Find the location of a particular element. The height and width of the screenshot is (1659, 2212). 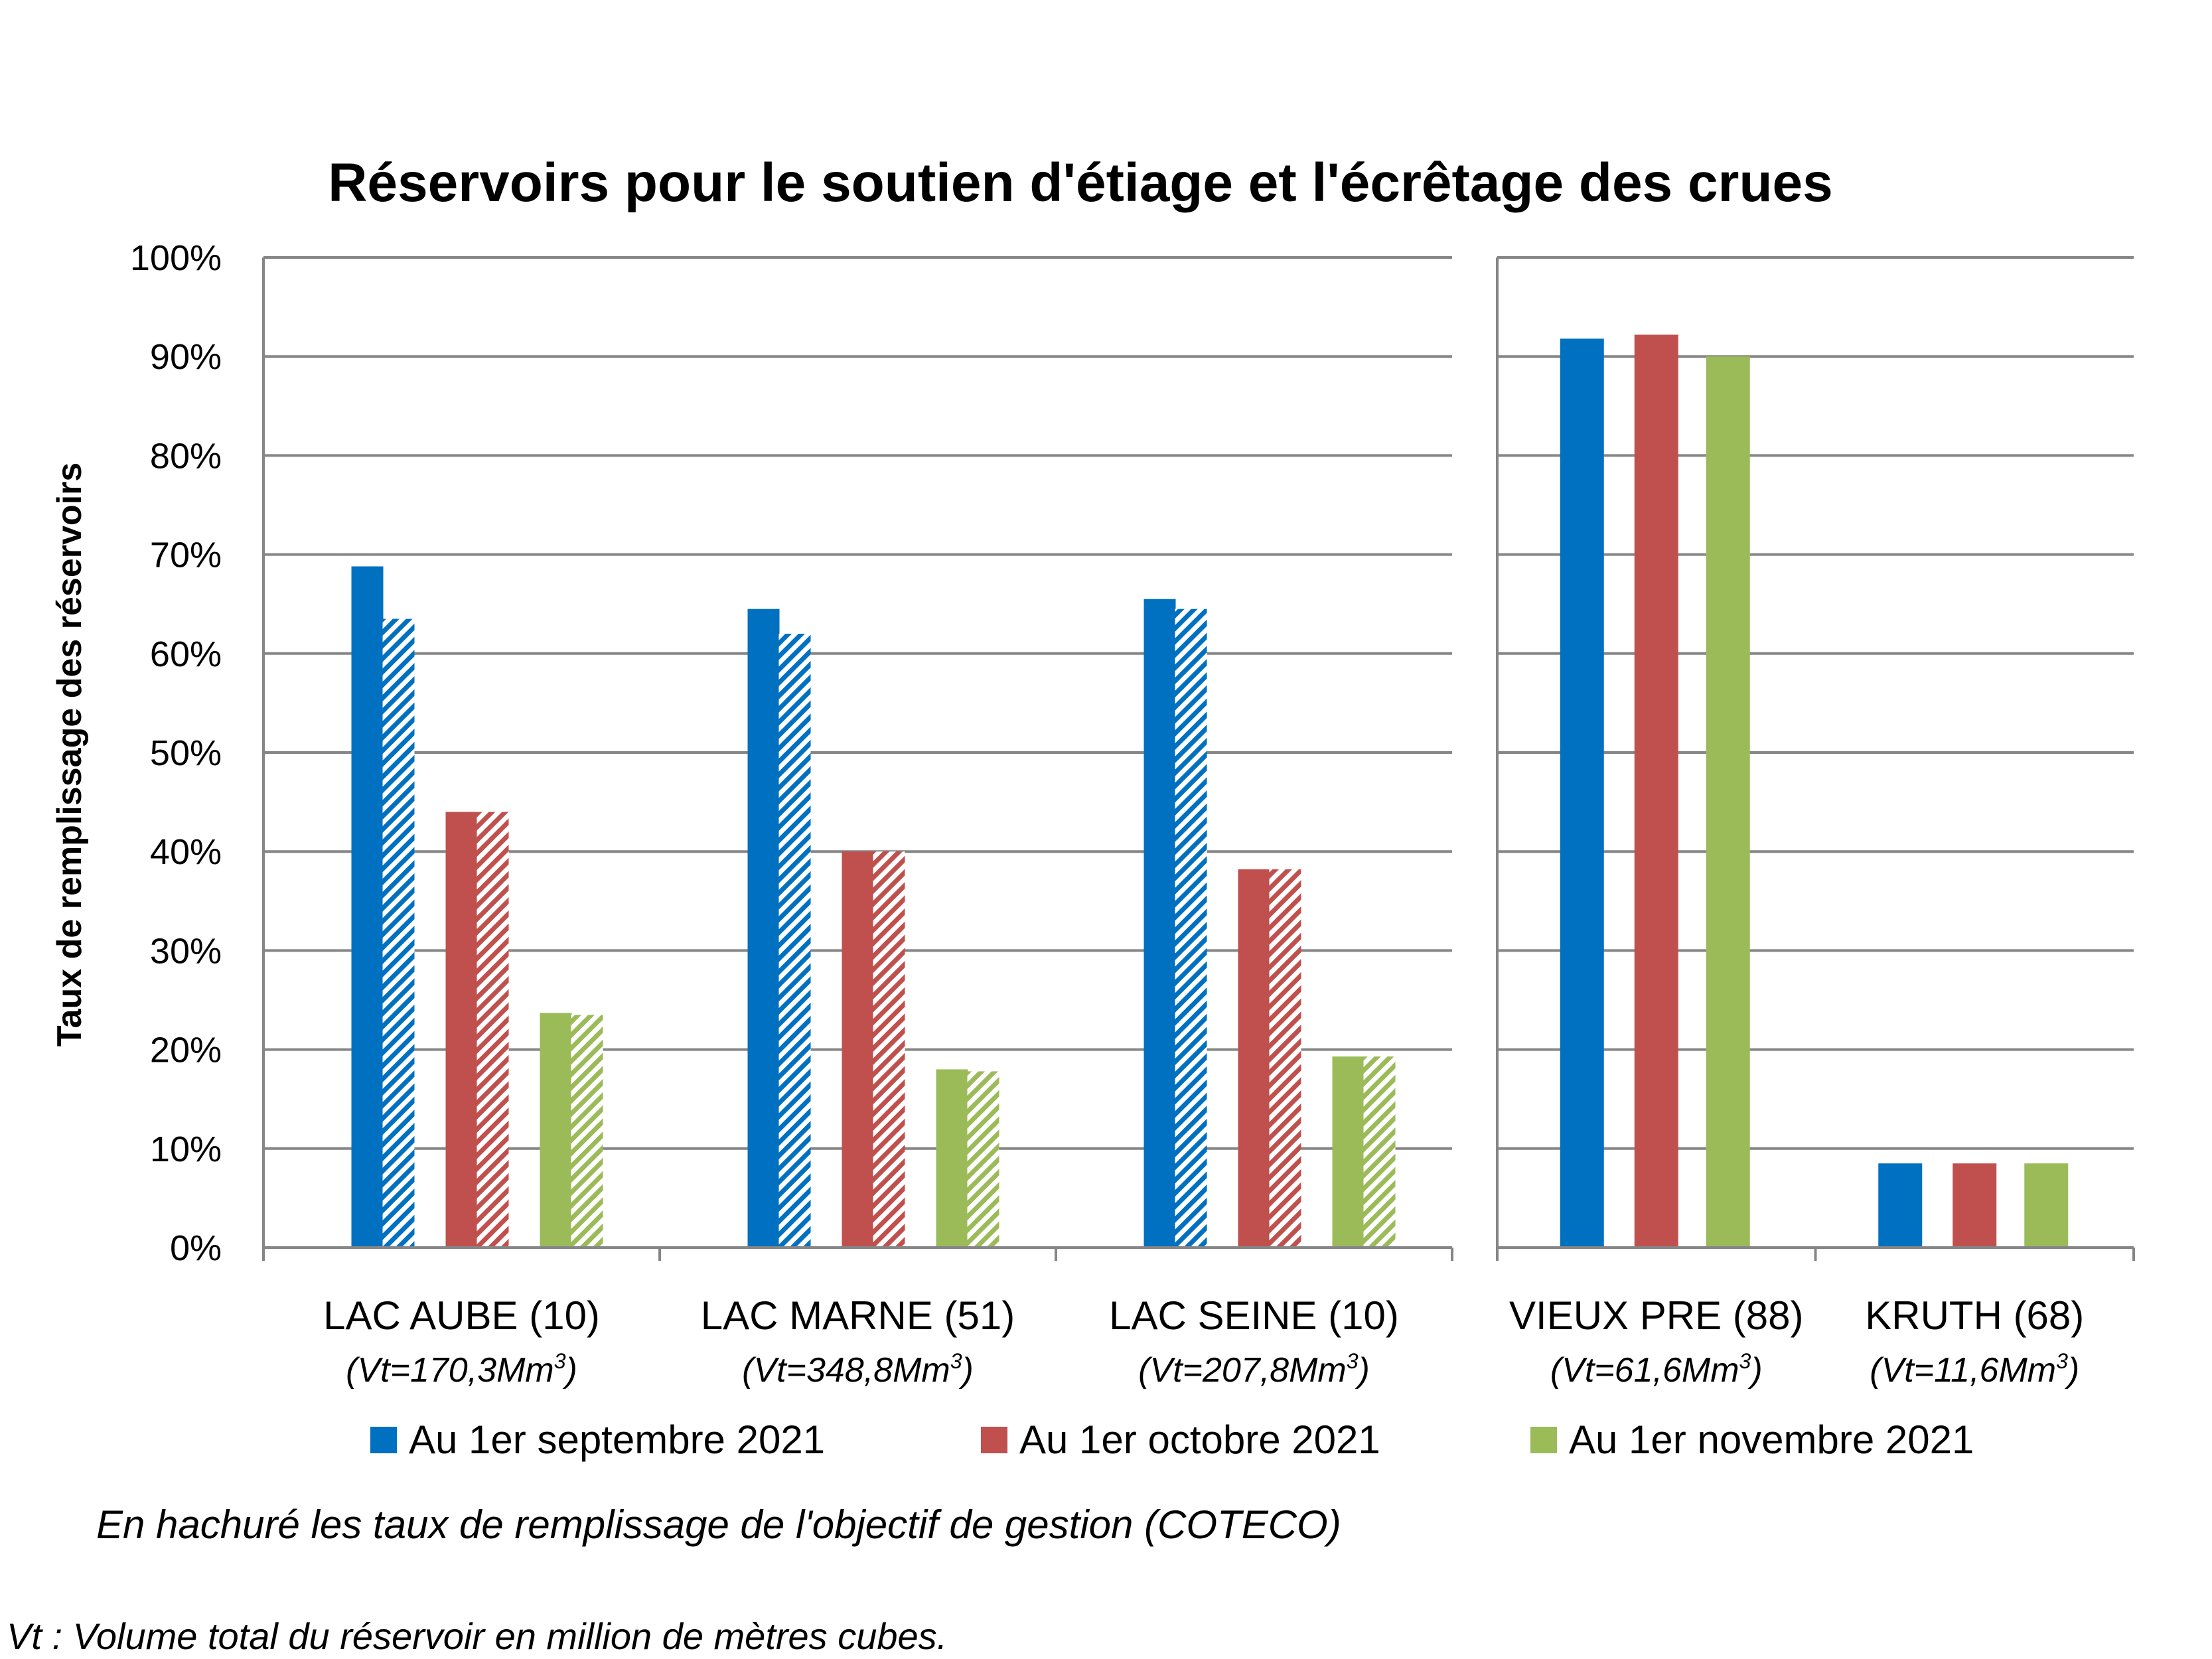

y-tick-label: 90% is located at coordinates (186, 357).